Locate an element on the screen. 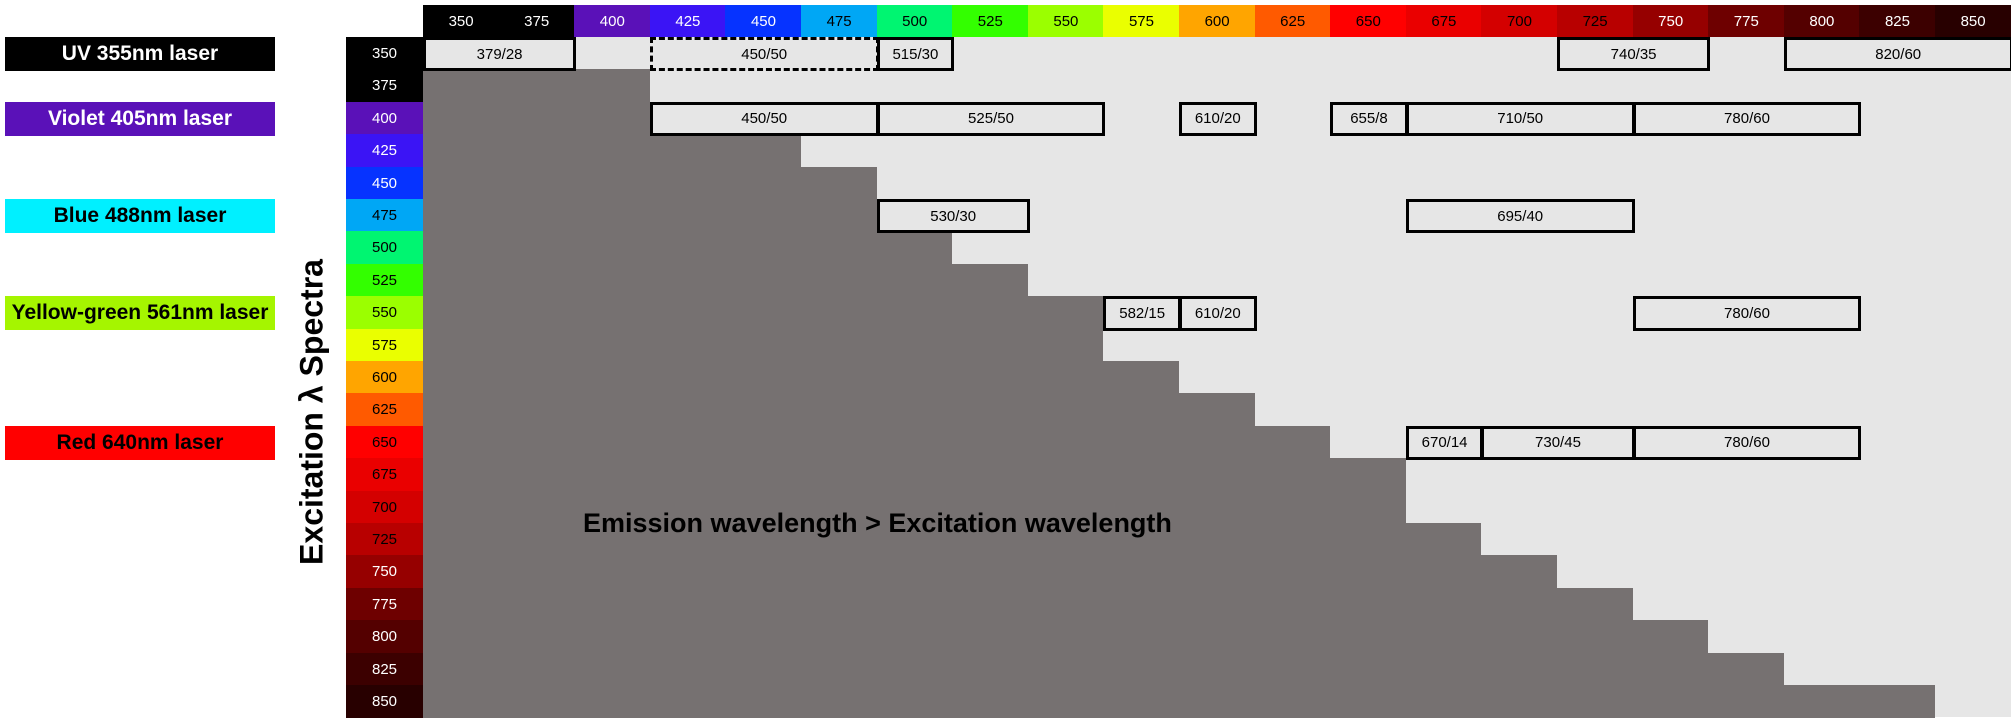 The height and width of the screenshot is (718, 2011). excitation-header-cell: 850 is located at coordinates (384, 701).